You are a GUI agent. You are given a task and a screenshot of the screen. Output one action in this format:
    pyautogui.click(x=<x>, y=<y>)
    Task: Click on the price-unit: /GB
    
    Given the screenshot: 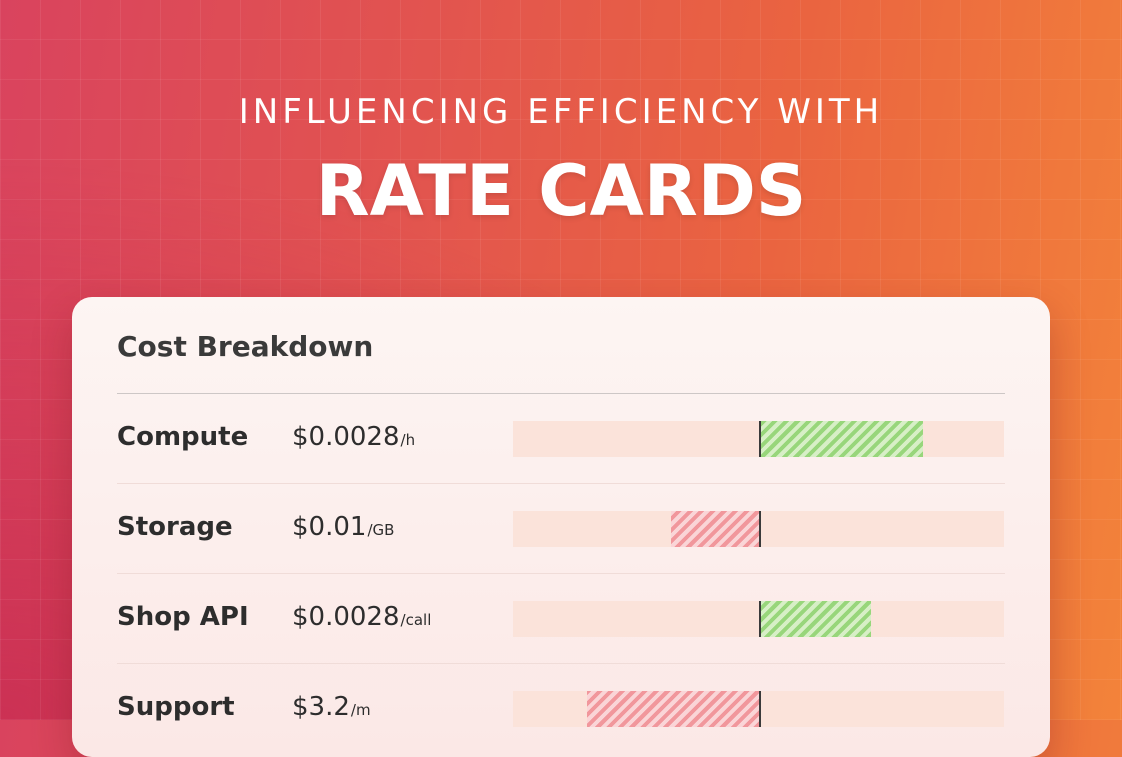 What is the action you would take?
    pyautogui.click(x=381, y=530)
    